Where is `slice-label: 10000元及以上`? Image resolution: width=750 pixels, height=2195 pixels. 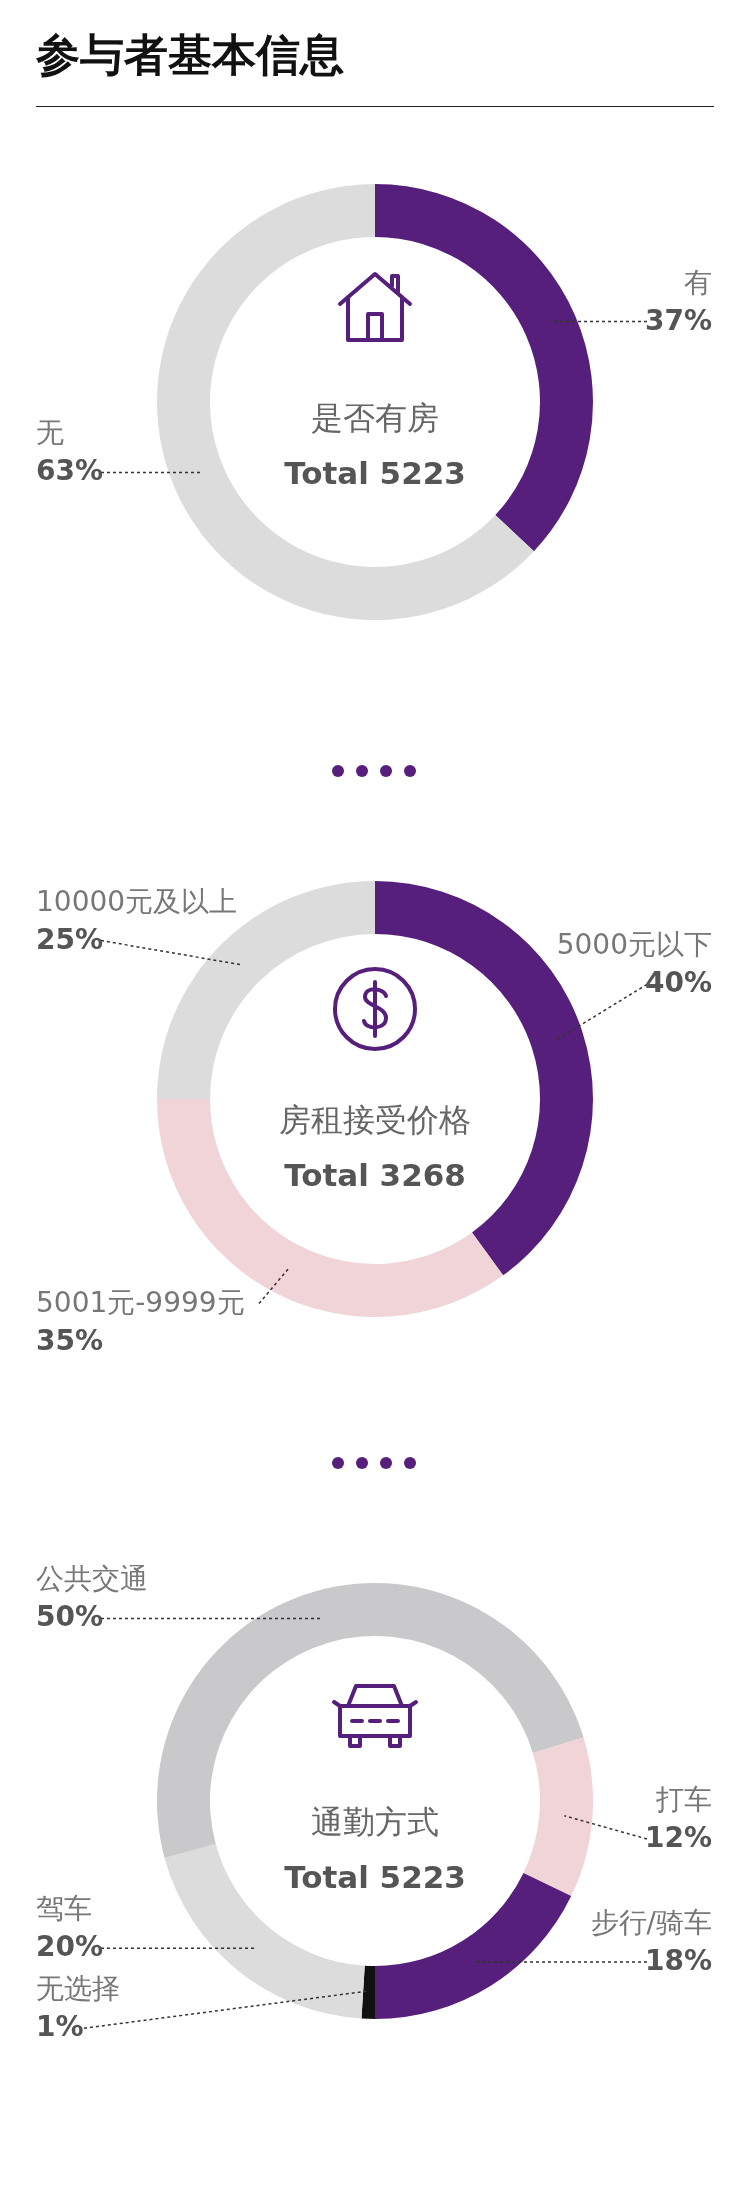
slice-label: 10000元及以上 is located at coordinates (137, 901).